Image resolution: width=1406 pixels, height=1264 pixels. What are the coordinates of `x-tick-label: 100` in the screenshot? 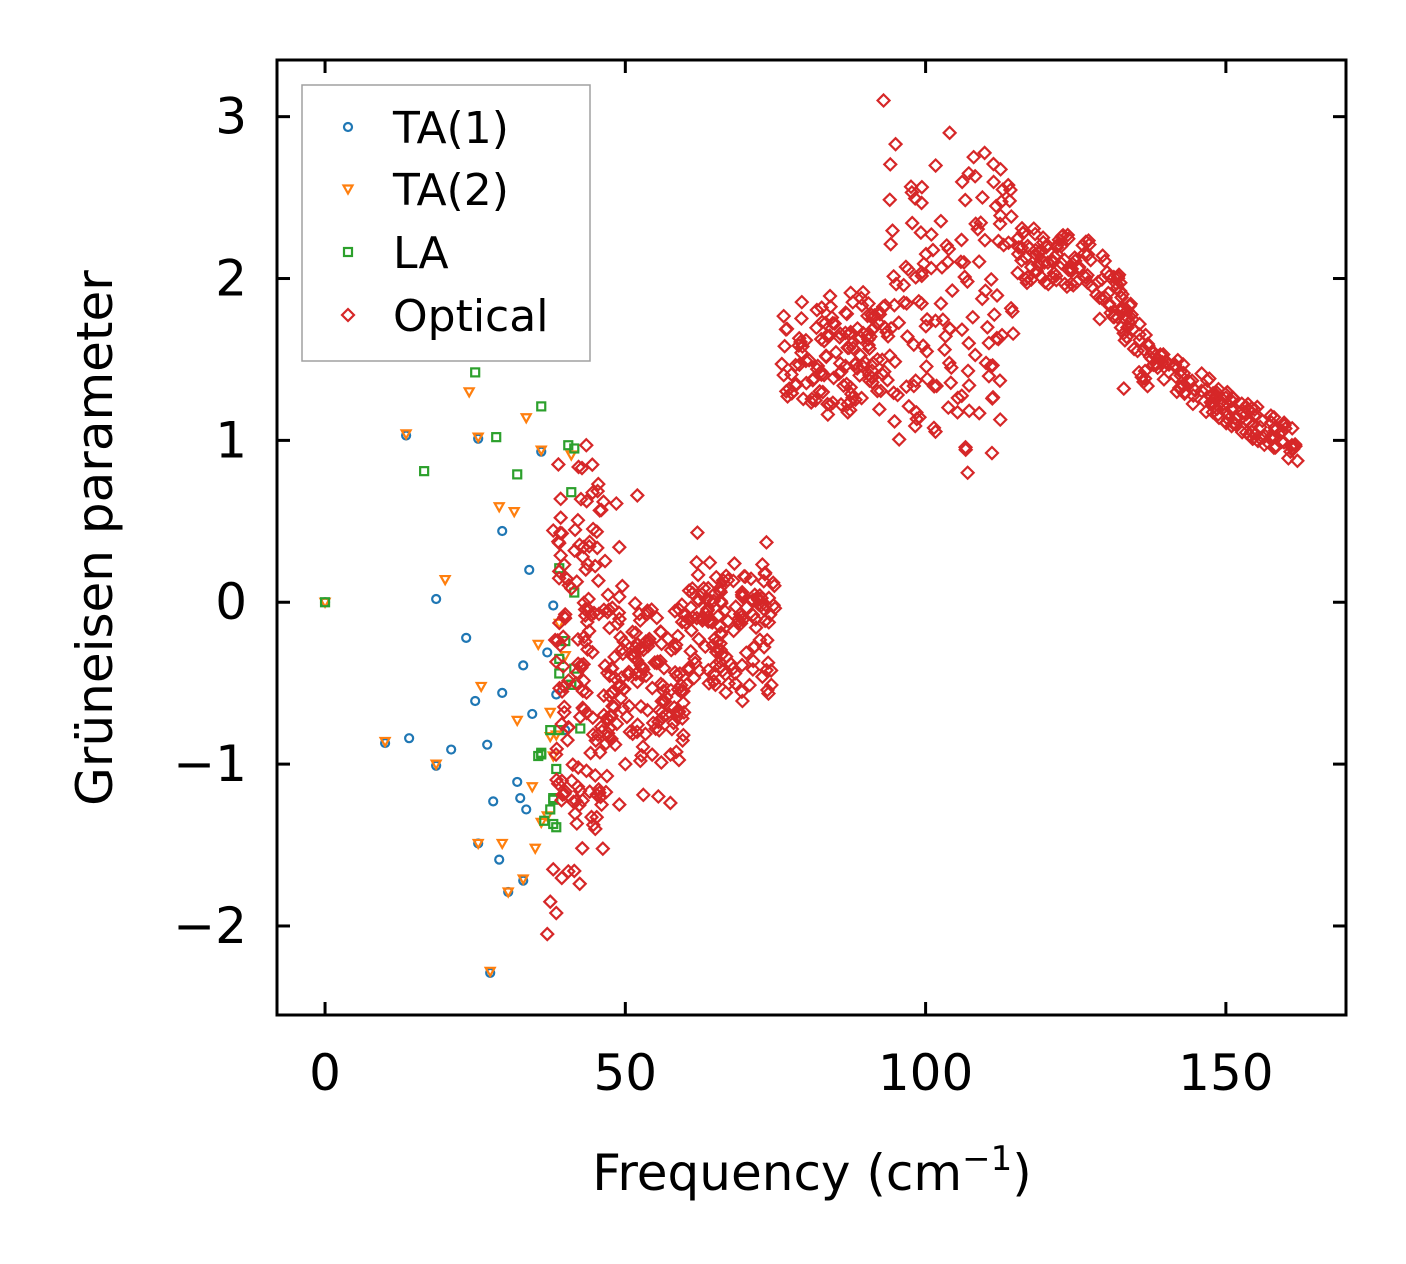 It's located at (925, 1073).